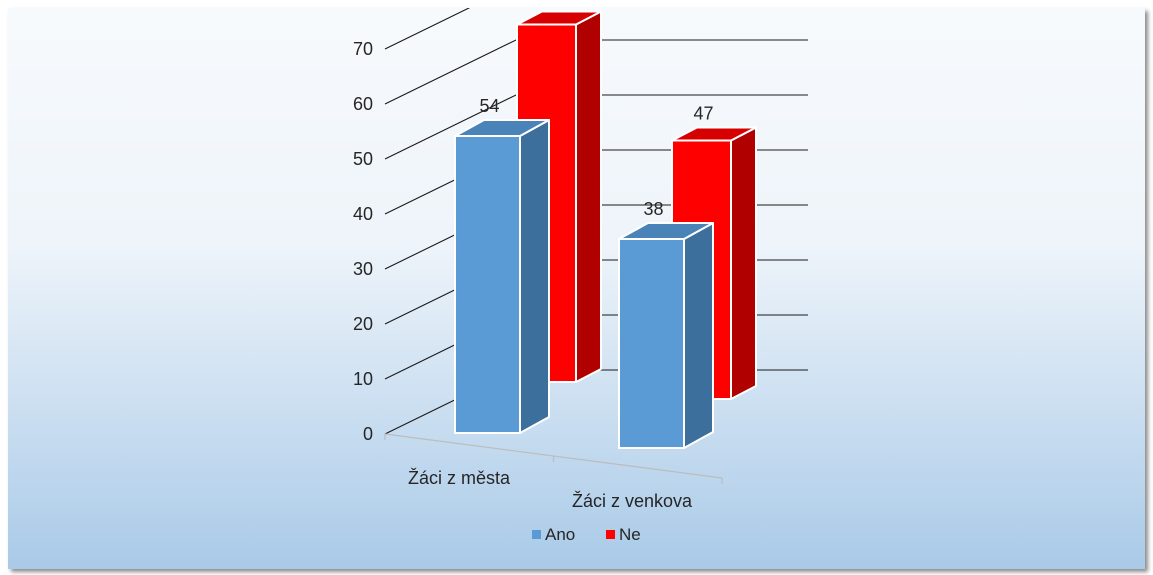  Describe the element at coordinates (703, 114) in the screenshot. I see `data-label: 47` at that location.